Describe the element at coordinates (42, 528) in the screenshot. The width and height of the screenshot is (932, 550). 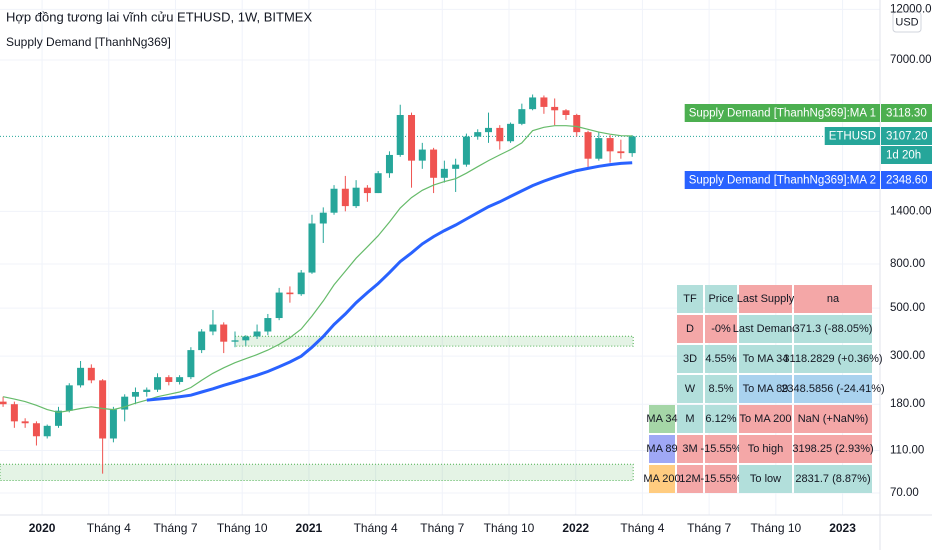
I see `x-tick-label: 2020` at that location.